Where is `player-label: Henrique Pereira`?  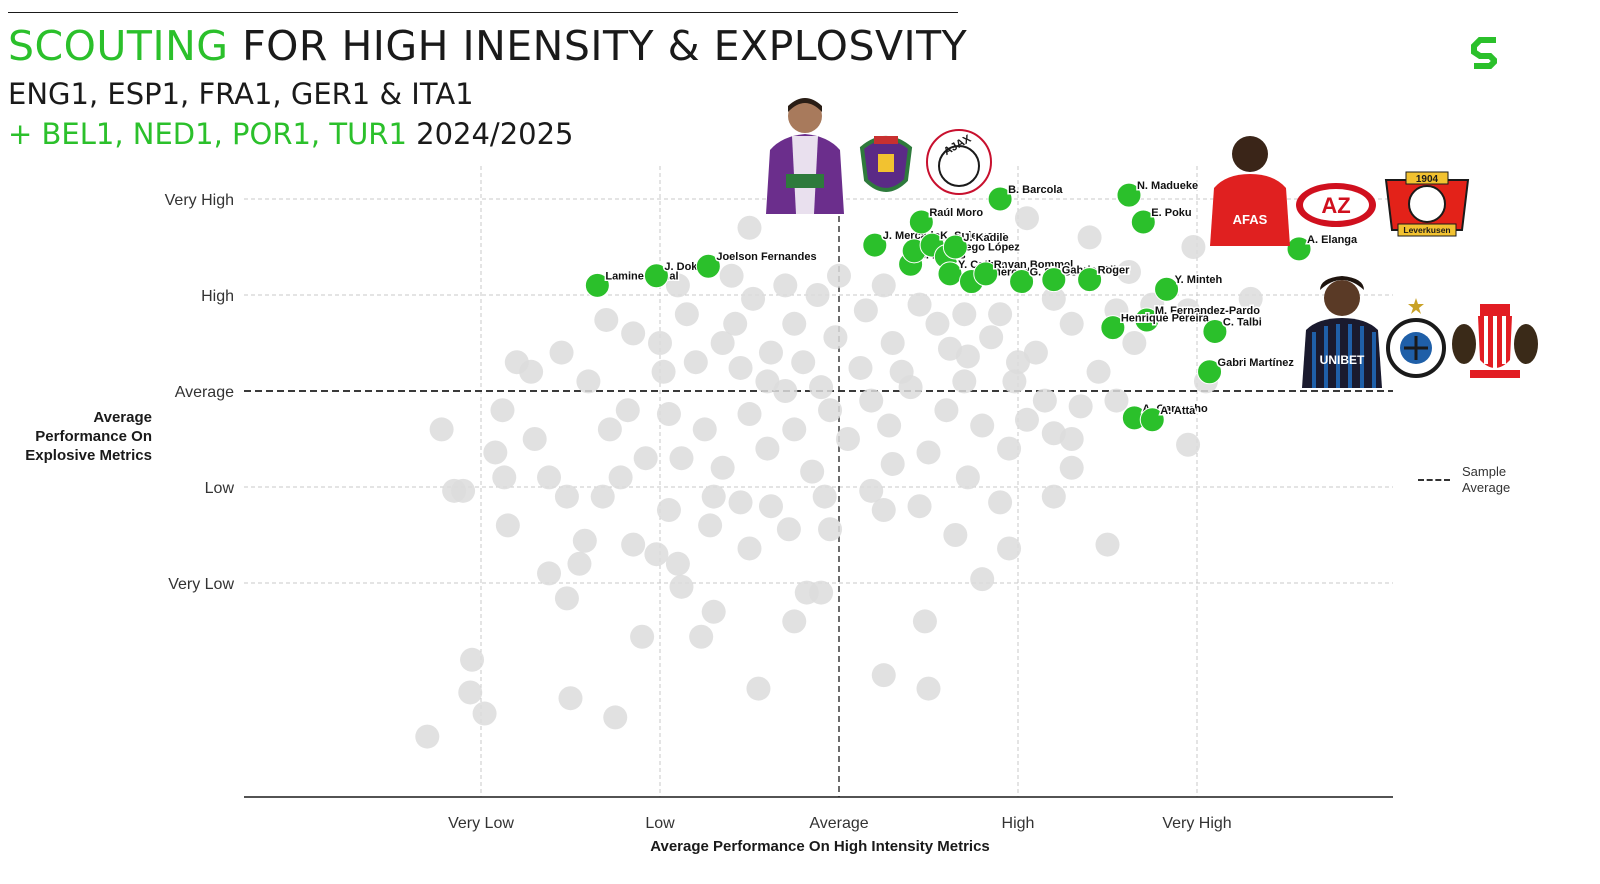 player-label: Henrique Pereira is located at coordinates (1165, 319).